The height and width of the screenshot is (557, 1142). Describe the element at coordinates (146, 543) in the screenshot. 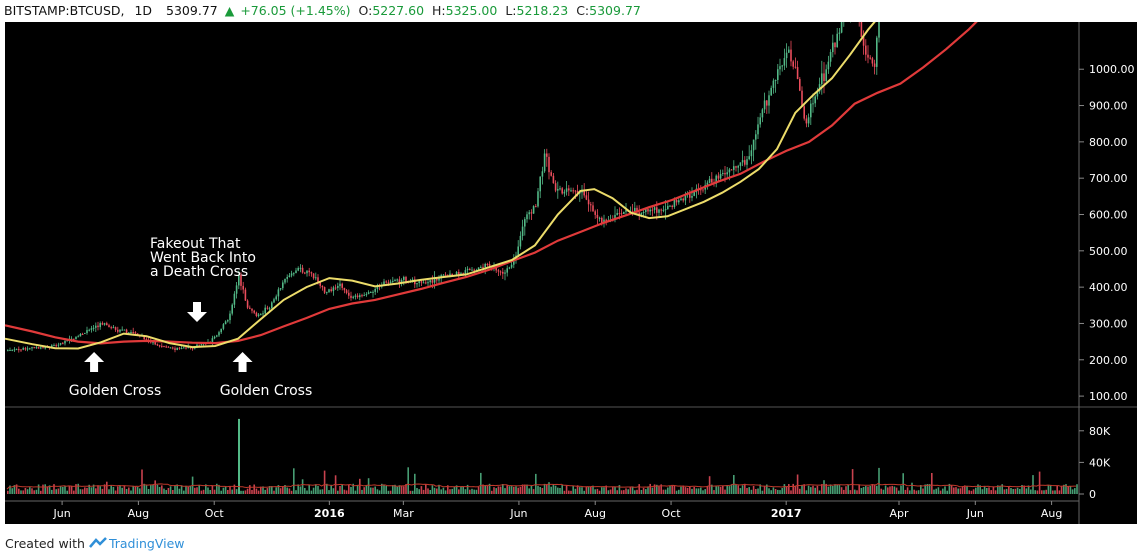

I see `tradingview-link: TradingView` at that location.